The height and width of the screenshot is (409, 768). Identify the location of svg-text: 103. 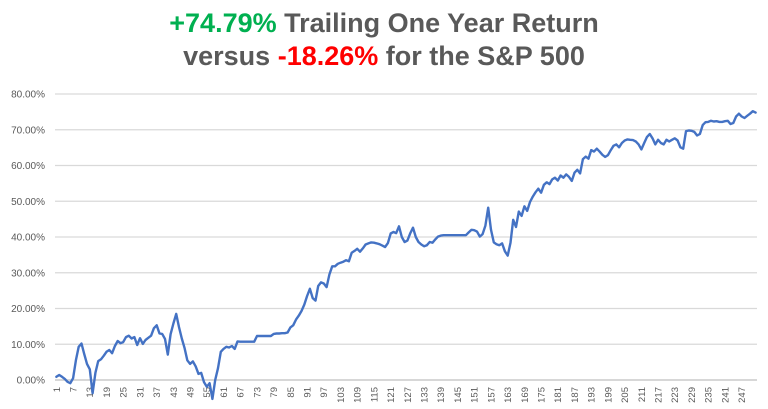
(341, 395).